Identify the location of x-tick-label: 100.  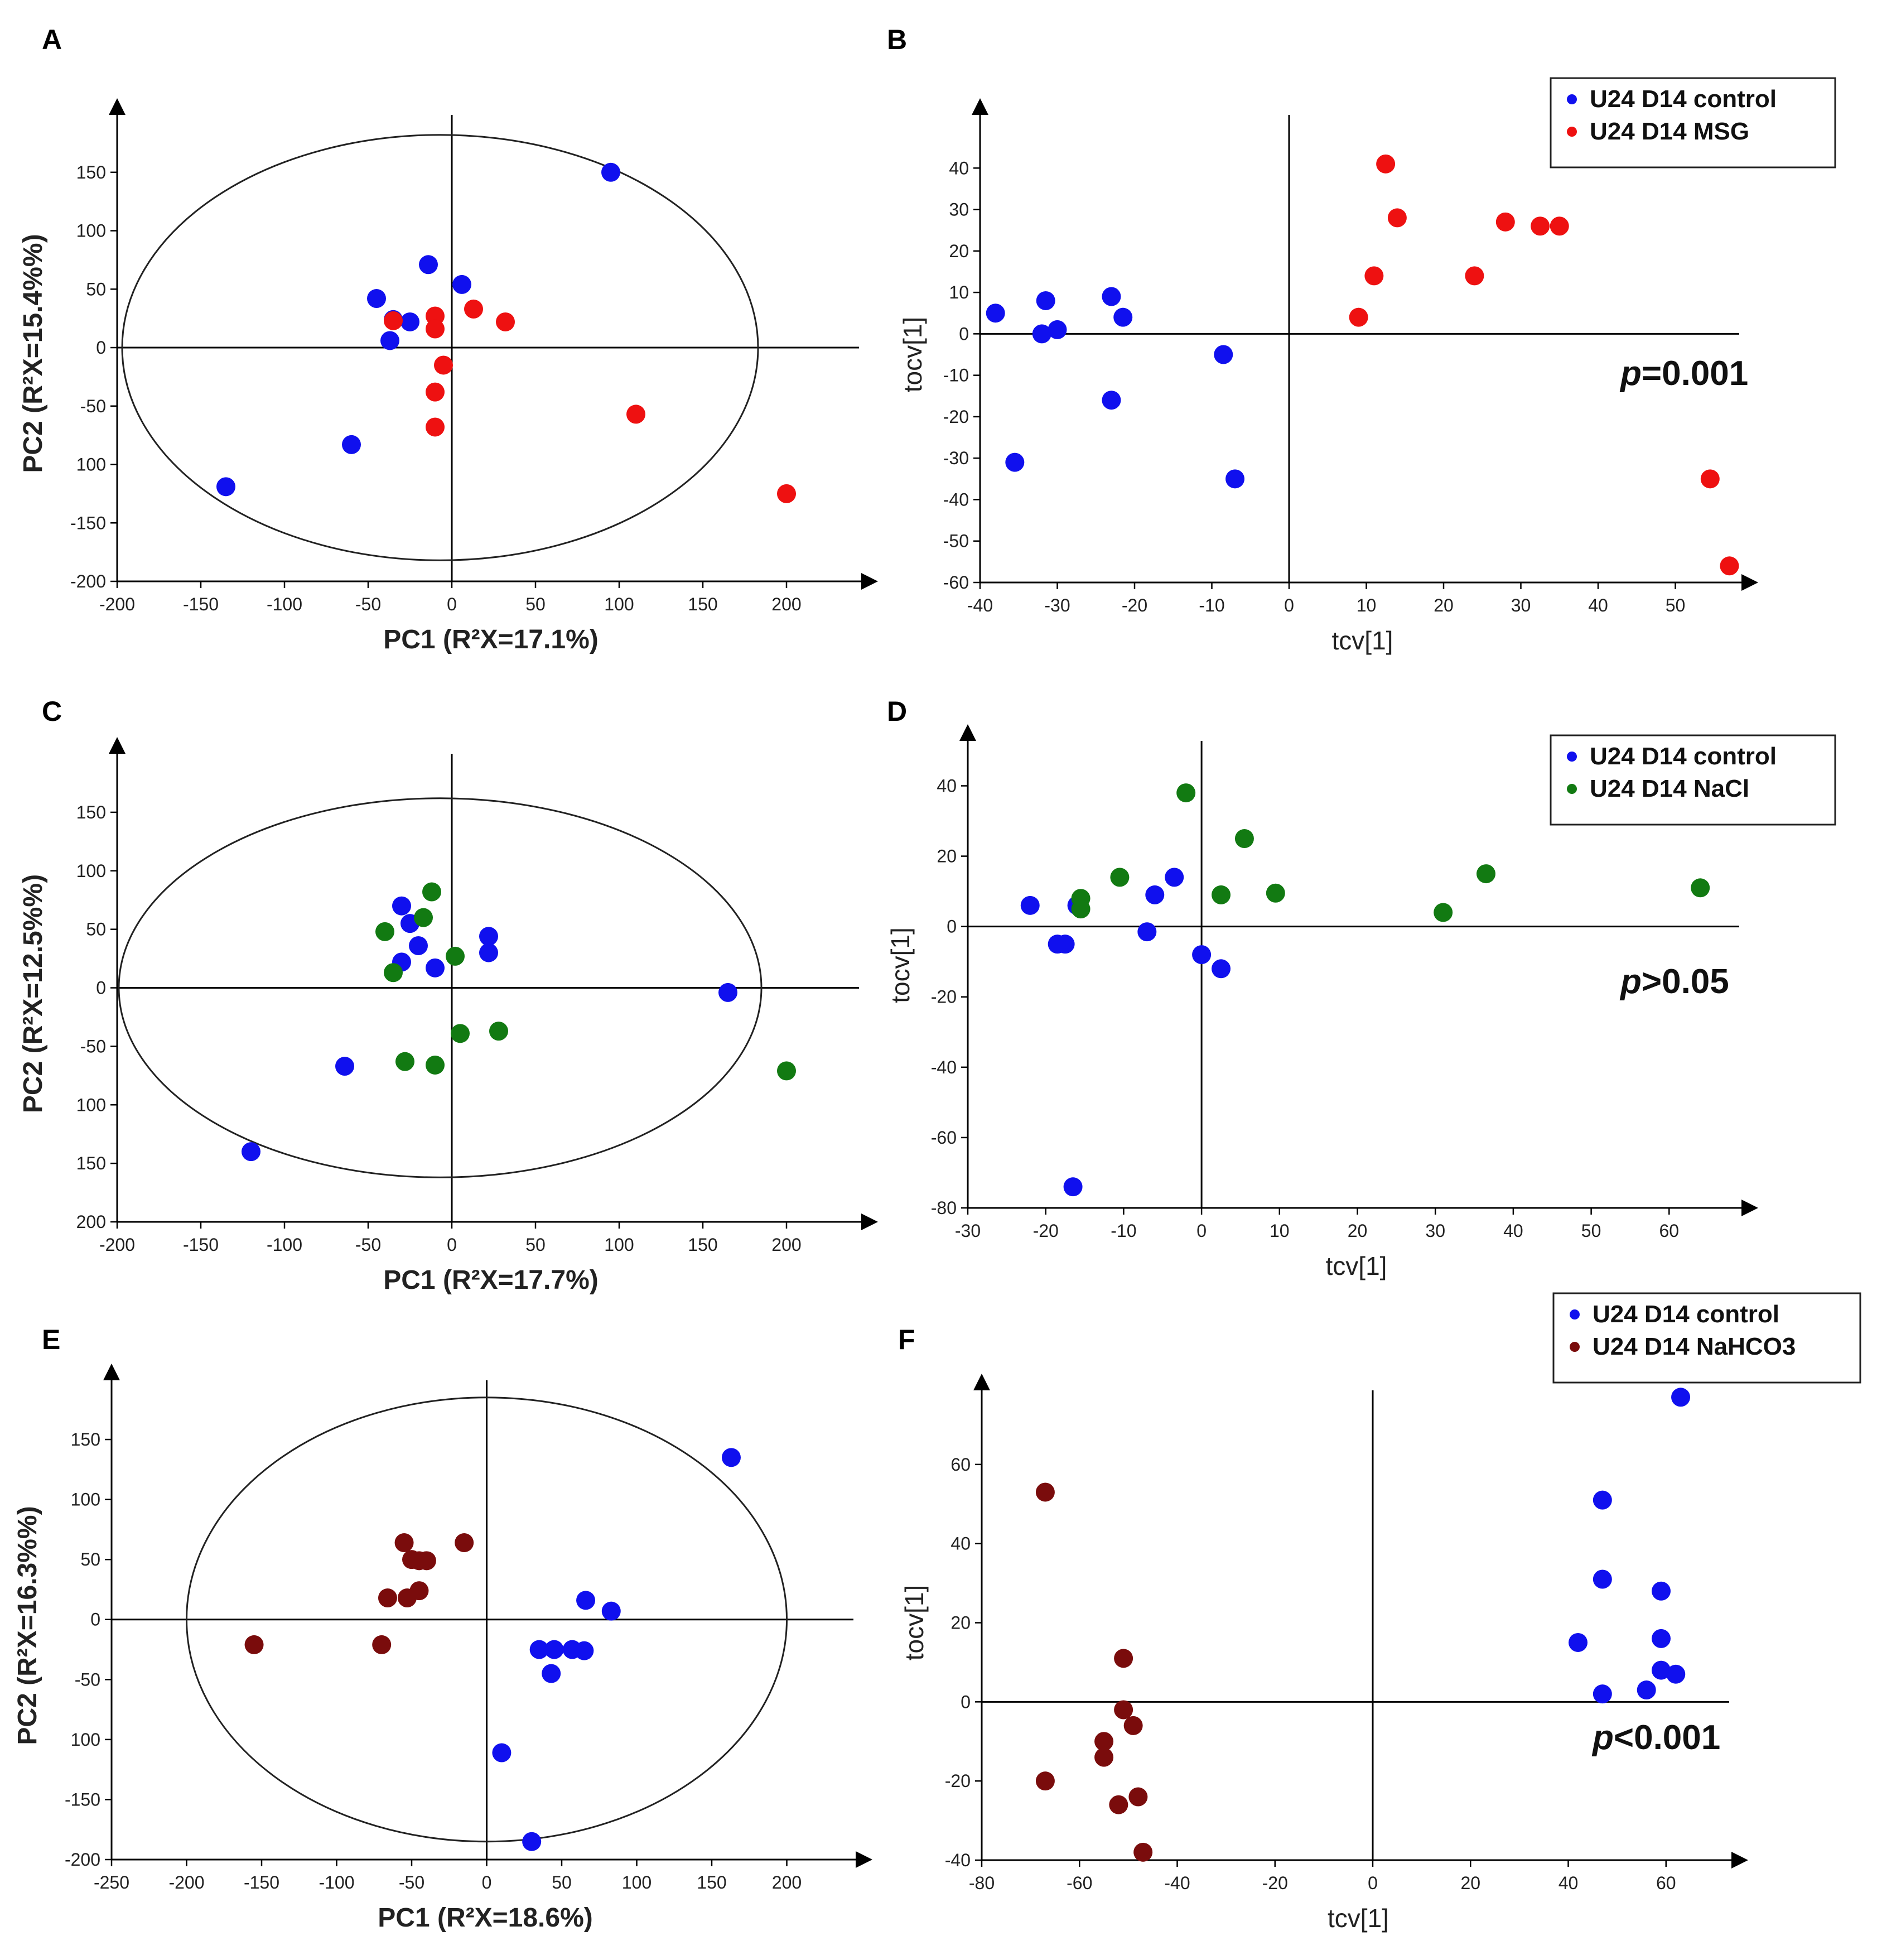
(619, 604).